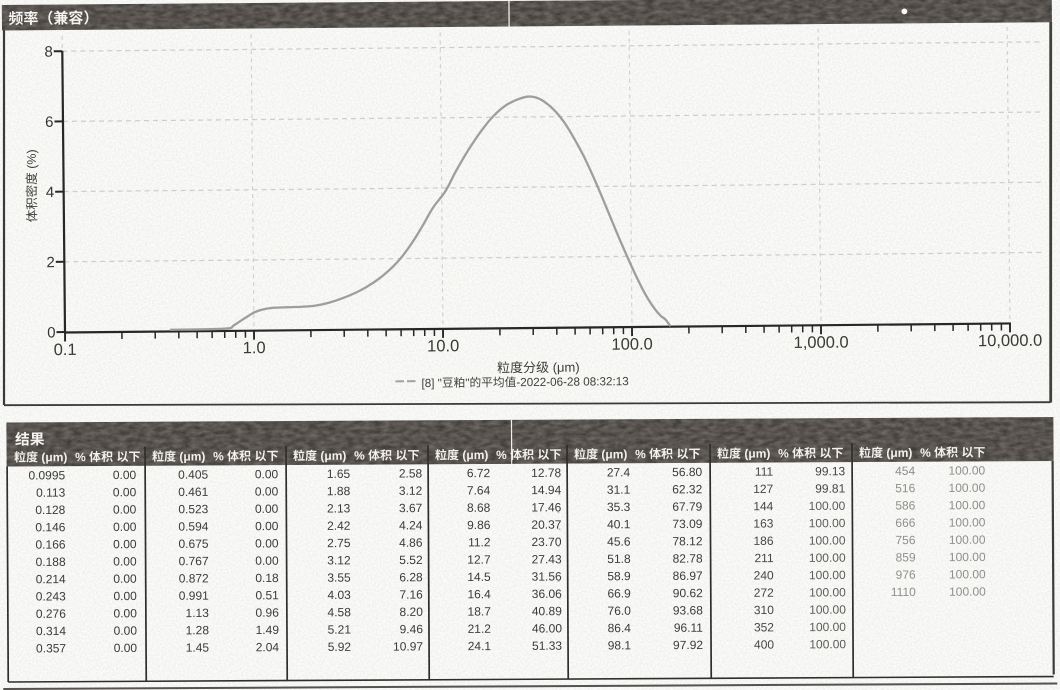  What do you see at coordinates (479, 560) in the screenshot?
I see `svg-text: 12.7` at bounding box center [479, 560].